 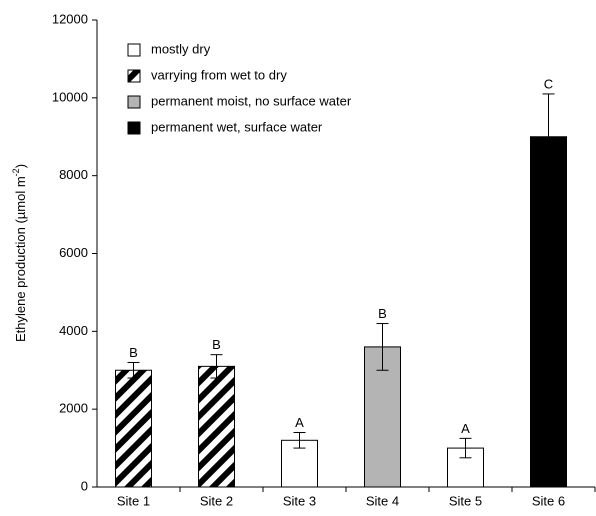 I want to click on legend-label: varrying from wet to dry, so click(x=219, y=74).